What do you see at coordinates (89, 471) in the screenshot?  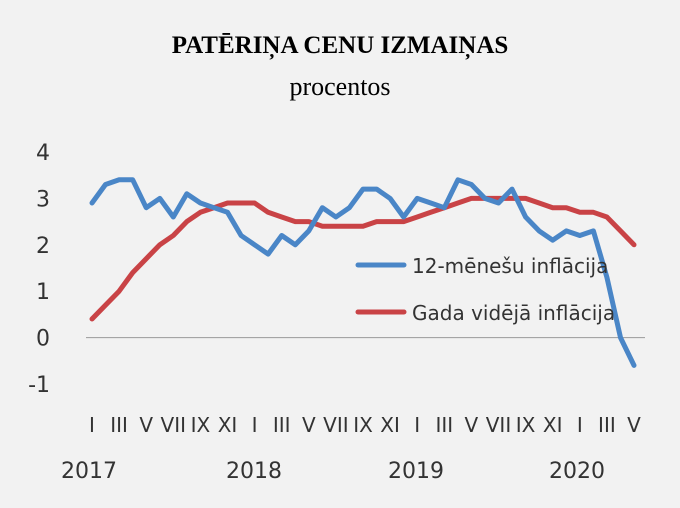 I see `year-label: 2017` at bounding box center [89, 471].